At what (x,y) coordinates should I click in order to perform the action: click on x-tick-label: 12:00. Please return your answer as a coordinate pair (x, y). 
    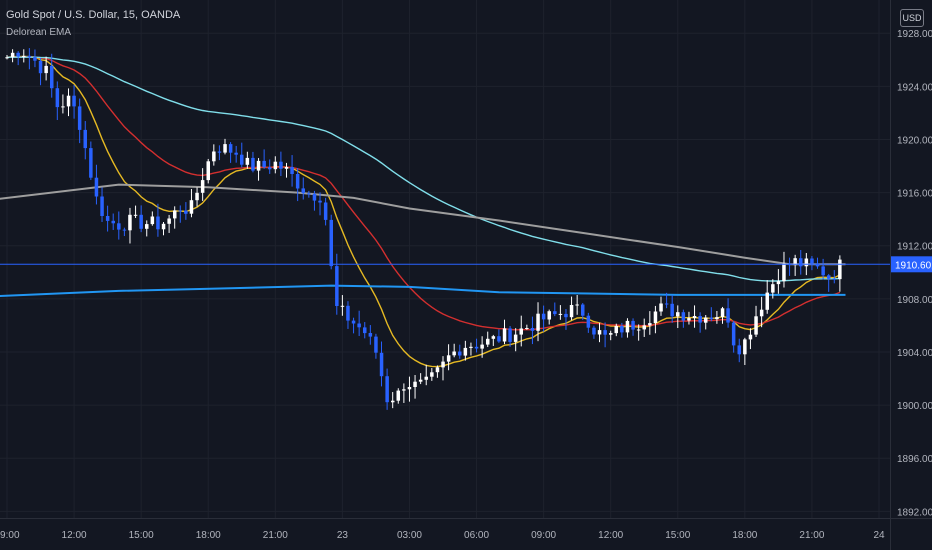
    Looking at the image, I should click on (74, 535).